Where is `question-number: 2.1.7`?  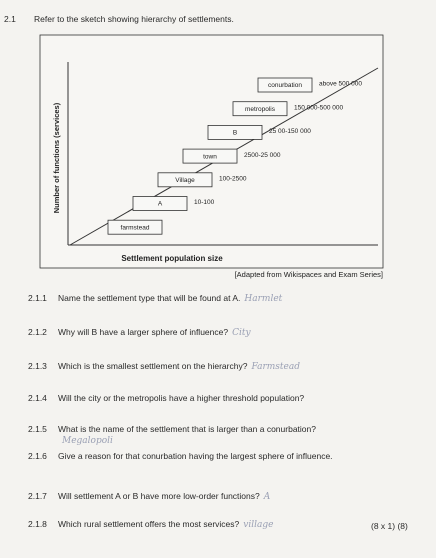
question-number: 2.1.7 is located at coordinates (37, 496).